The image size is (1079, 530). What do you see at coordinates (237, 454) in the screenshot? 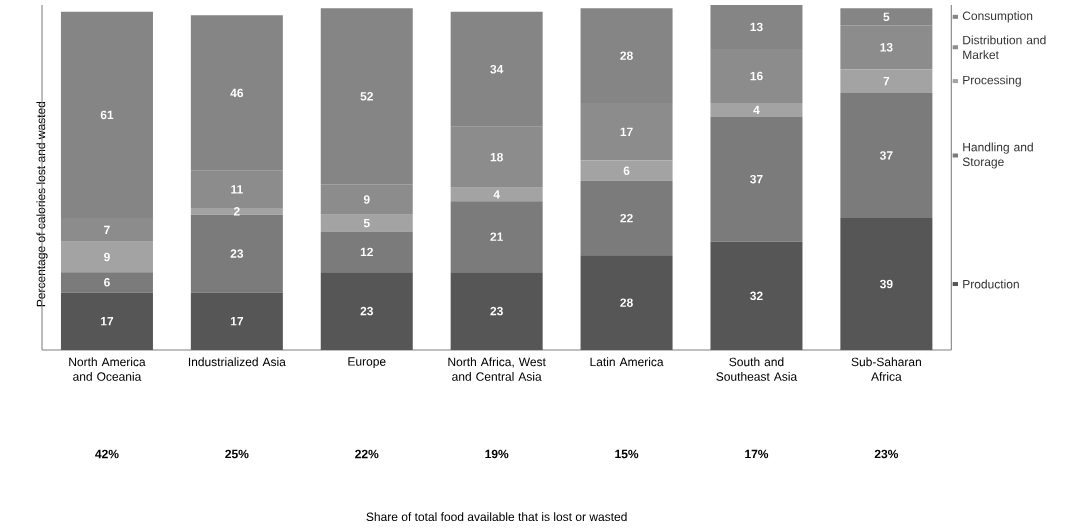
I see `text: 25%` at bounding box center [237, 454].